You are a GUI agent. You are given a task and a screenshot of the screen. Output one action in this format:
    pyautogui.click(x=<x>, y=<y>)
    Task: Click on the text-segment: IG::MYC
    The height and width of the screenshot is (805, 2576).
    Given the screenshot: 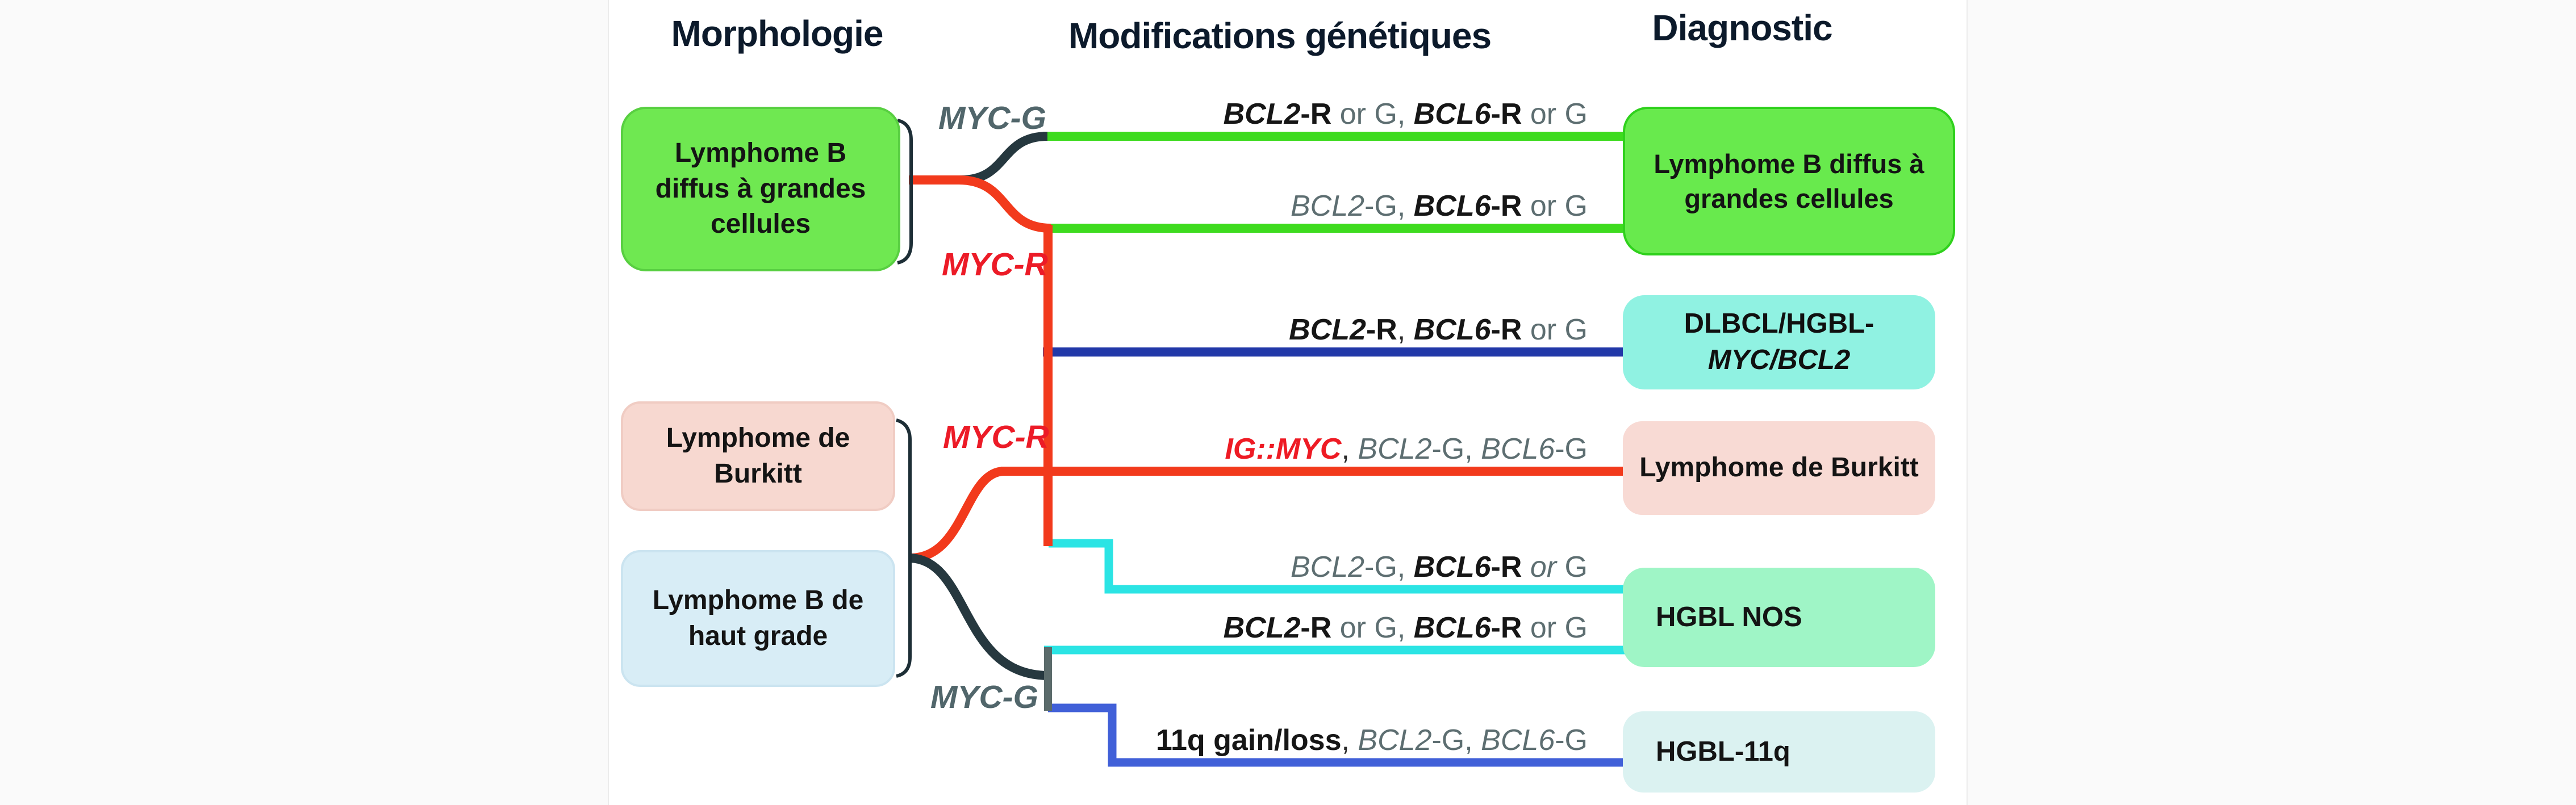 What is the action you would take?
    pyautogui.click(x=1283, y=449)
    